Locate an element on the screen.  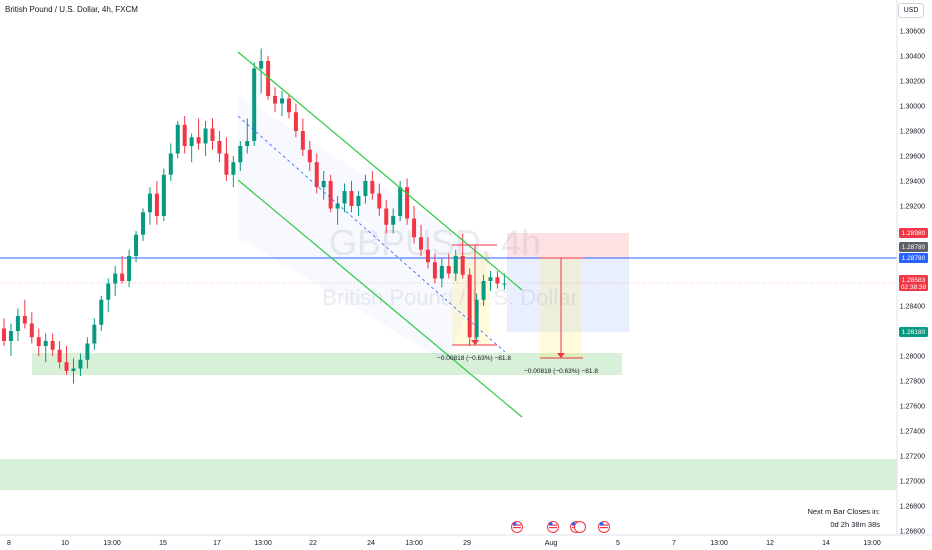
symbol-title: British Pound / U.S. Dollar, 4h, FXCM is located at coordinates (71, 9).